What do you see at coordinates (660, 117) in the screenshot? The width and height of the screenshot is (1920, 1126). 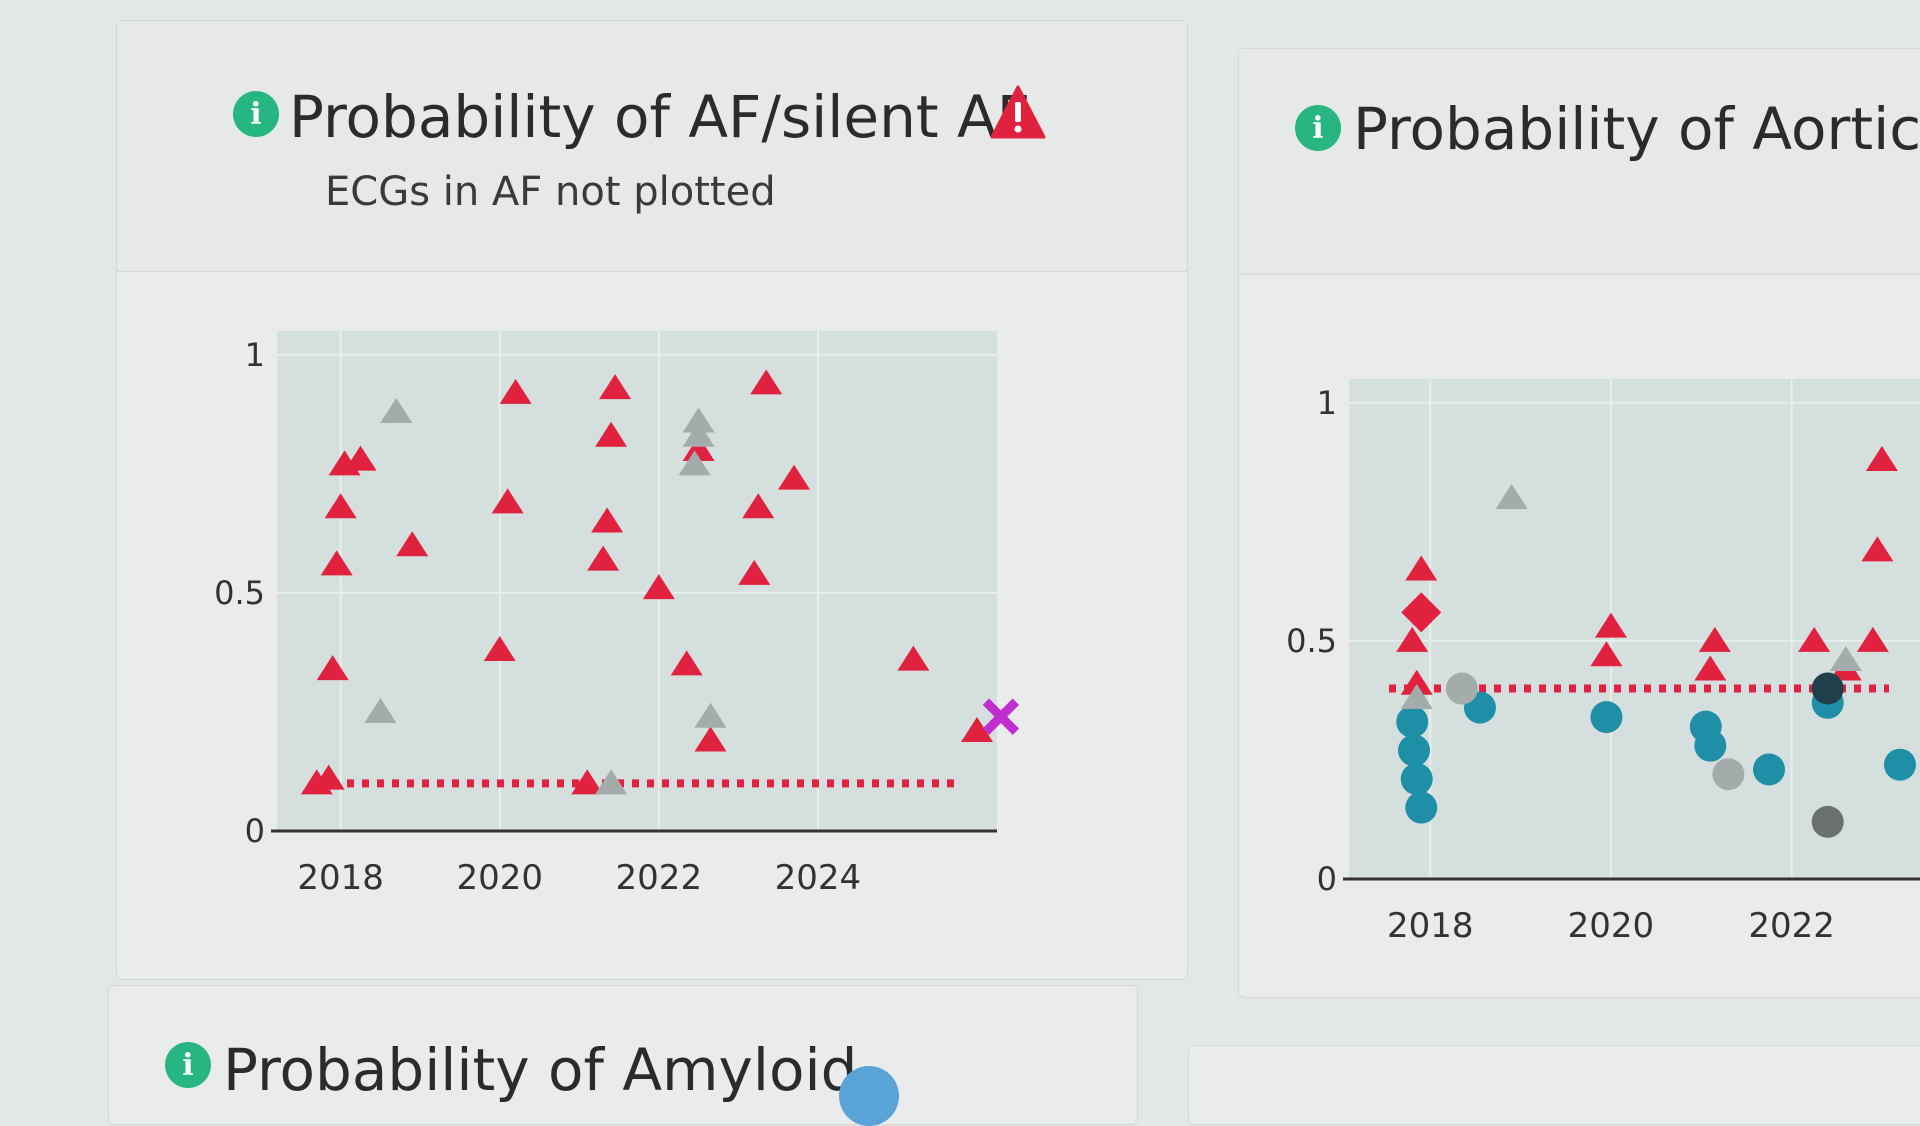 I see `card-af-title: Probability of AF/silent AF` at bounding box center [660, 117].